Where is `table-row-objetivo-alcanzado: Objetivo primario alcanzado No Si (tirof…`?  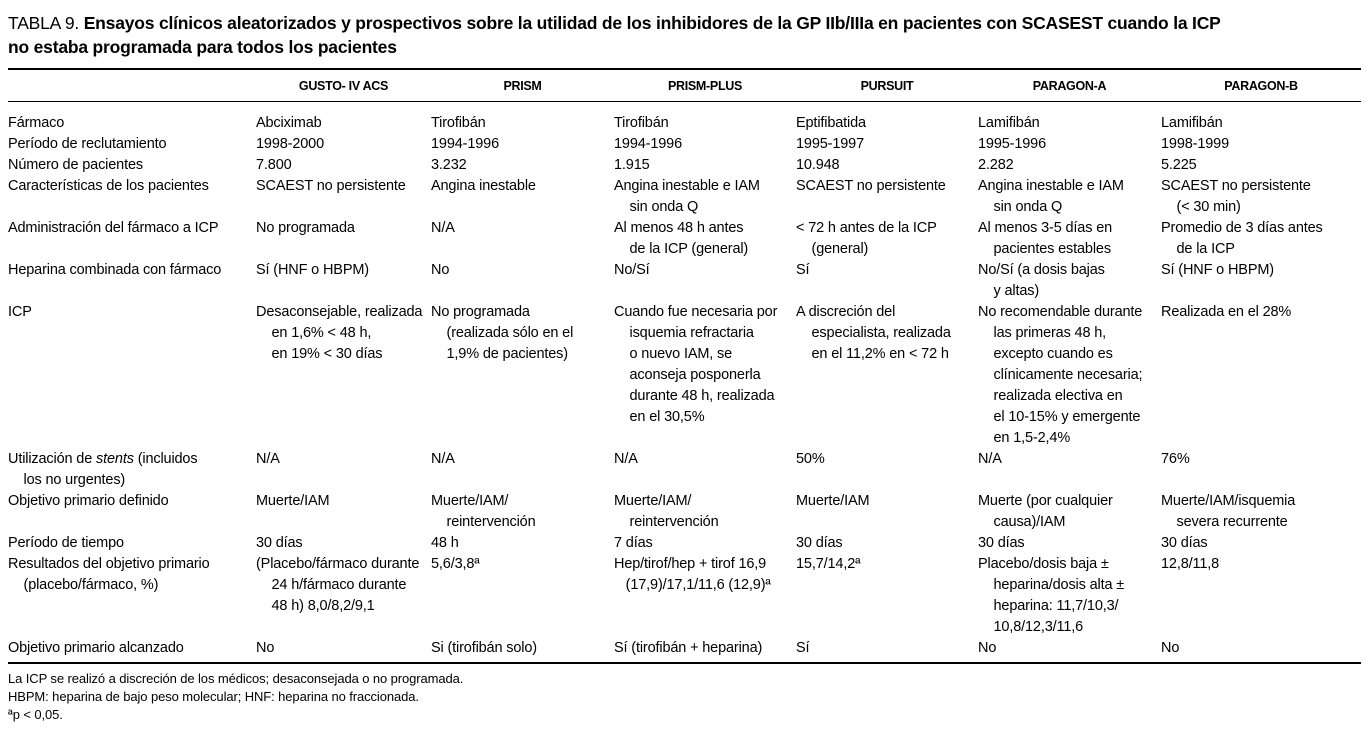
table-row-objetivo-alcanzado: Objetivo primario alcanzado No Si (tirof… is located at coordinates (684, 650).